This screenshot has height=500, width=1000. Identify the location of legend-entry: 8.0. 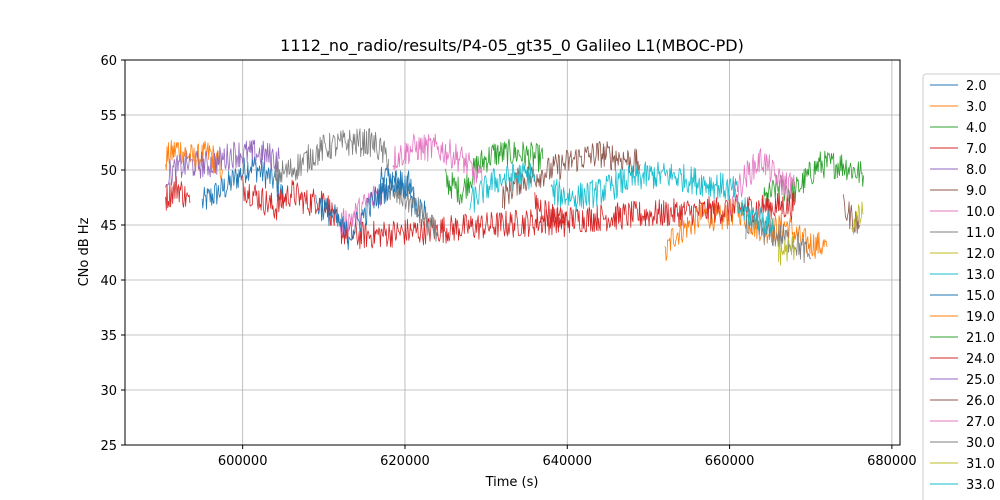
(976, 170).